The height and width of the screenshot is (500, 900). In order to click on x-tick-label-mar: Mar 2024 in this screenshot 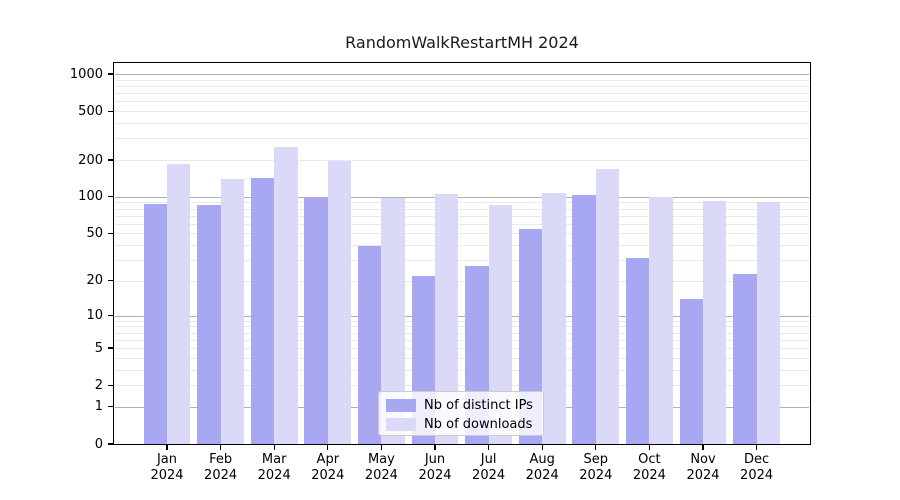, I will do `click(274, 467)`.